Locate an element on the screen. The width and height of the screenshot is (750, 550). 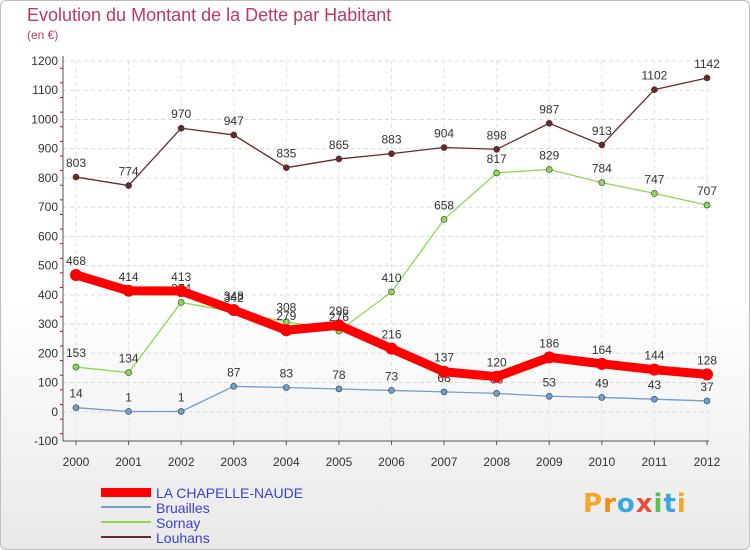
data-label-bruailles: 1 is located at coordinates (181, 397).